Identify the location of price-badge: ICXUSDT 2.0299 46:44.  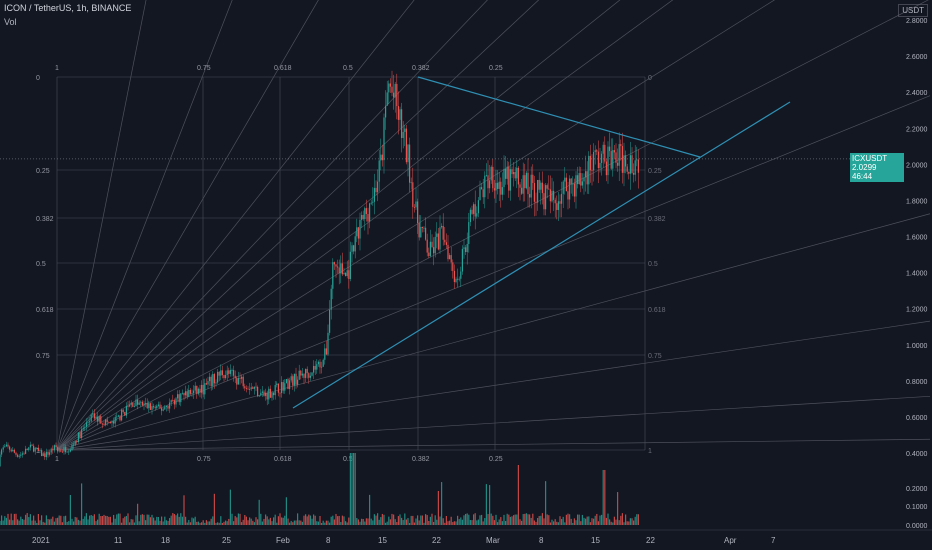
(877, 167).